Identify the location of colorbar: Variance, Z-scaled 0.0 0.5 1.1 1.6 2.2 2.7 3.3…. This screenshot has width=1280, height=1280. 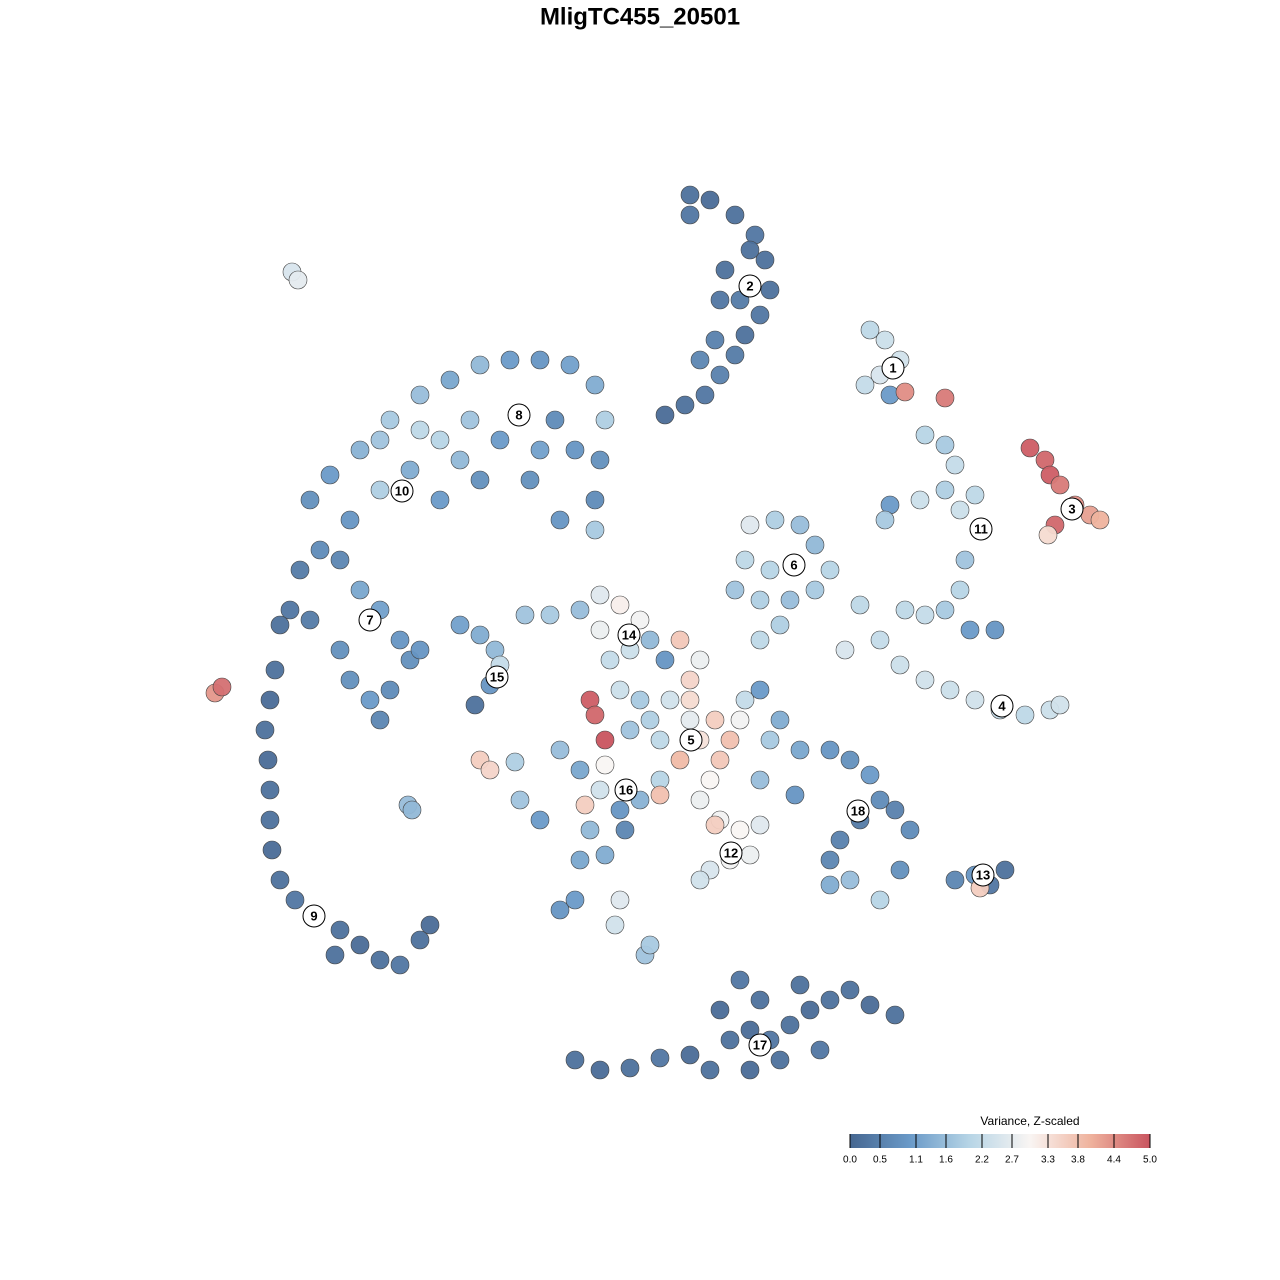
(1000, 1139).